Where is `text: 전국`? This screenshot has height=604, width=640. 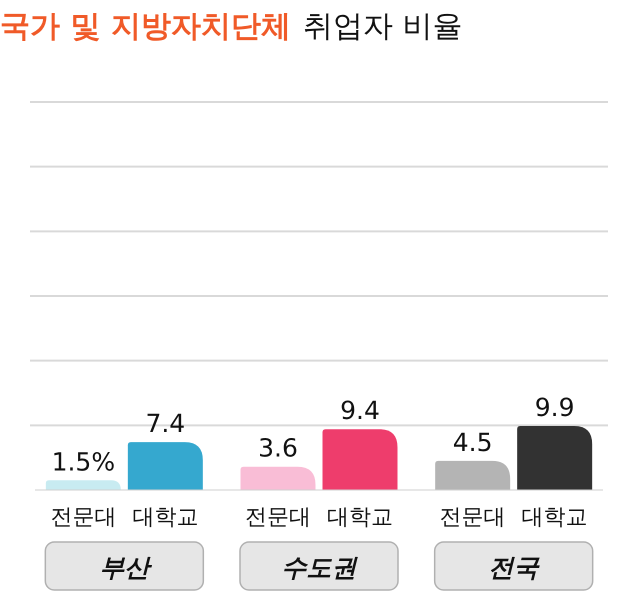 text: 전국 is located at coordinates (514, 567).